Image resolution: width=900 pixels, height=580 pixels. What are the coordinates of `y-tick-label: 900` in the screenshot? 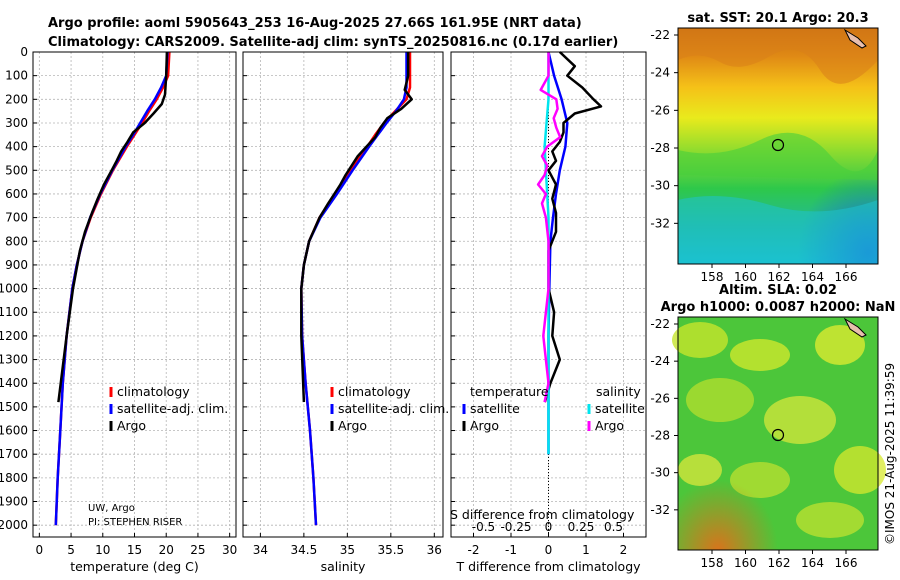 It's located at (16, 265).